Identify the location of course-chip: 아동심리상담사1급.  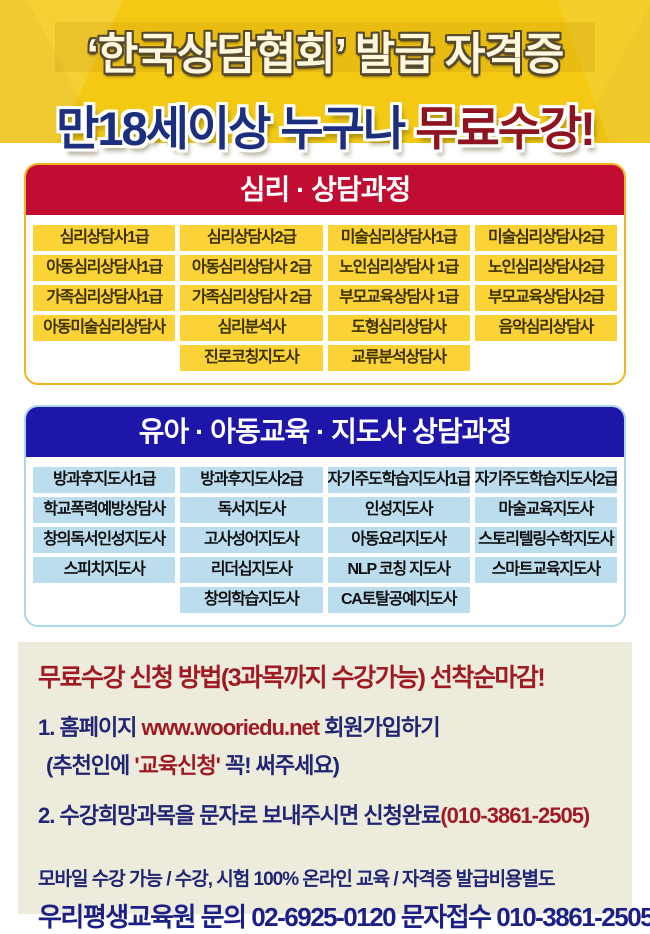
(104, 268).